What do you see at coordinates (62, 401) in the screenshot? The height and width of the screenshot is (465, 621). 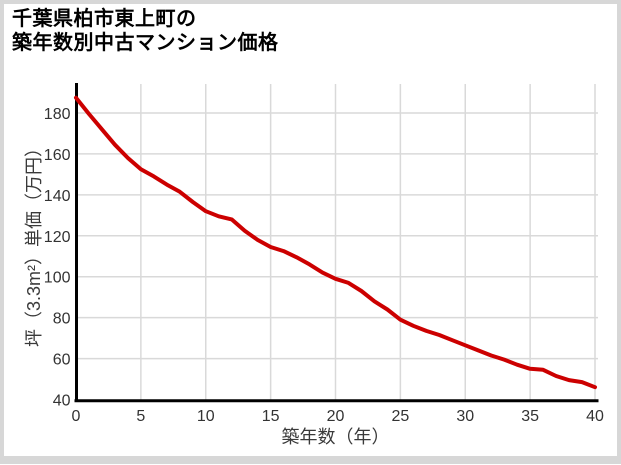 I see `y-tick-label: 40` at bounding box center [62, 401].